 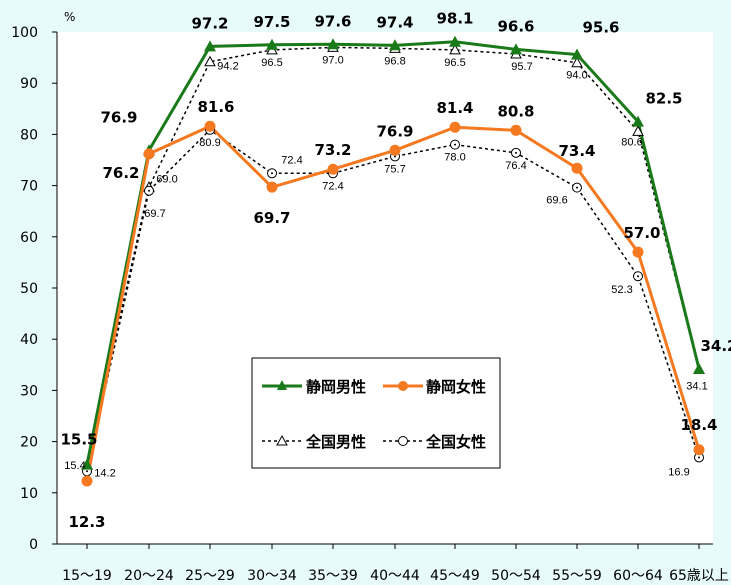 What do you see at coordinates (333, 576) in the screenshot?
I see `x-tick-label: 35～39` at bounding box center [333, 576].